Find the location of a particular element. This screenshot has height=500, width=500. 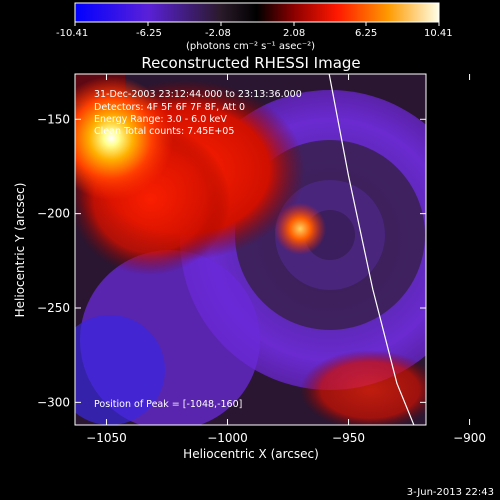

y-tick-label: −250 is located at coordinates (53, 308).